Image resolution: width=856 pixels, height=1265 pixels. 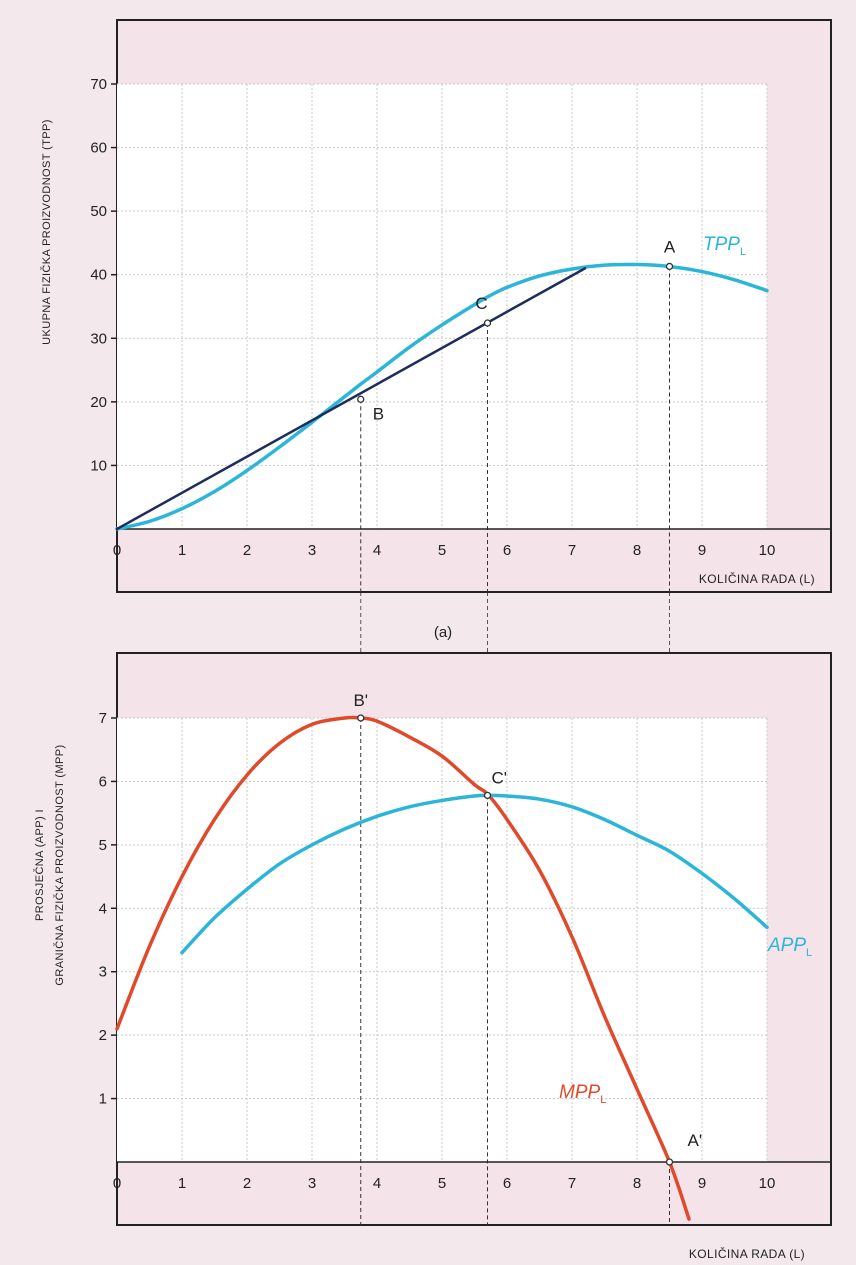 I want to click on series-label-app: APPL, so click(x=789, y=947).